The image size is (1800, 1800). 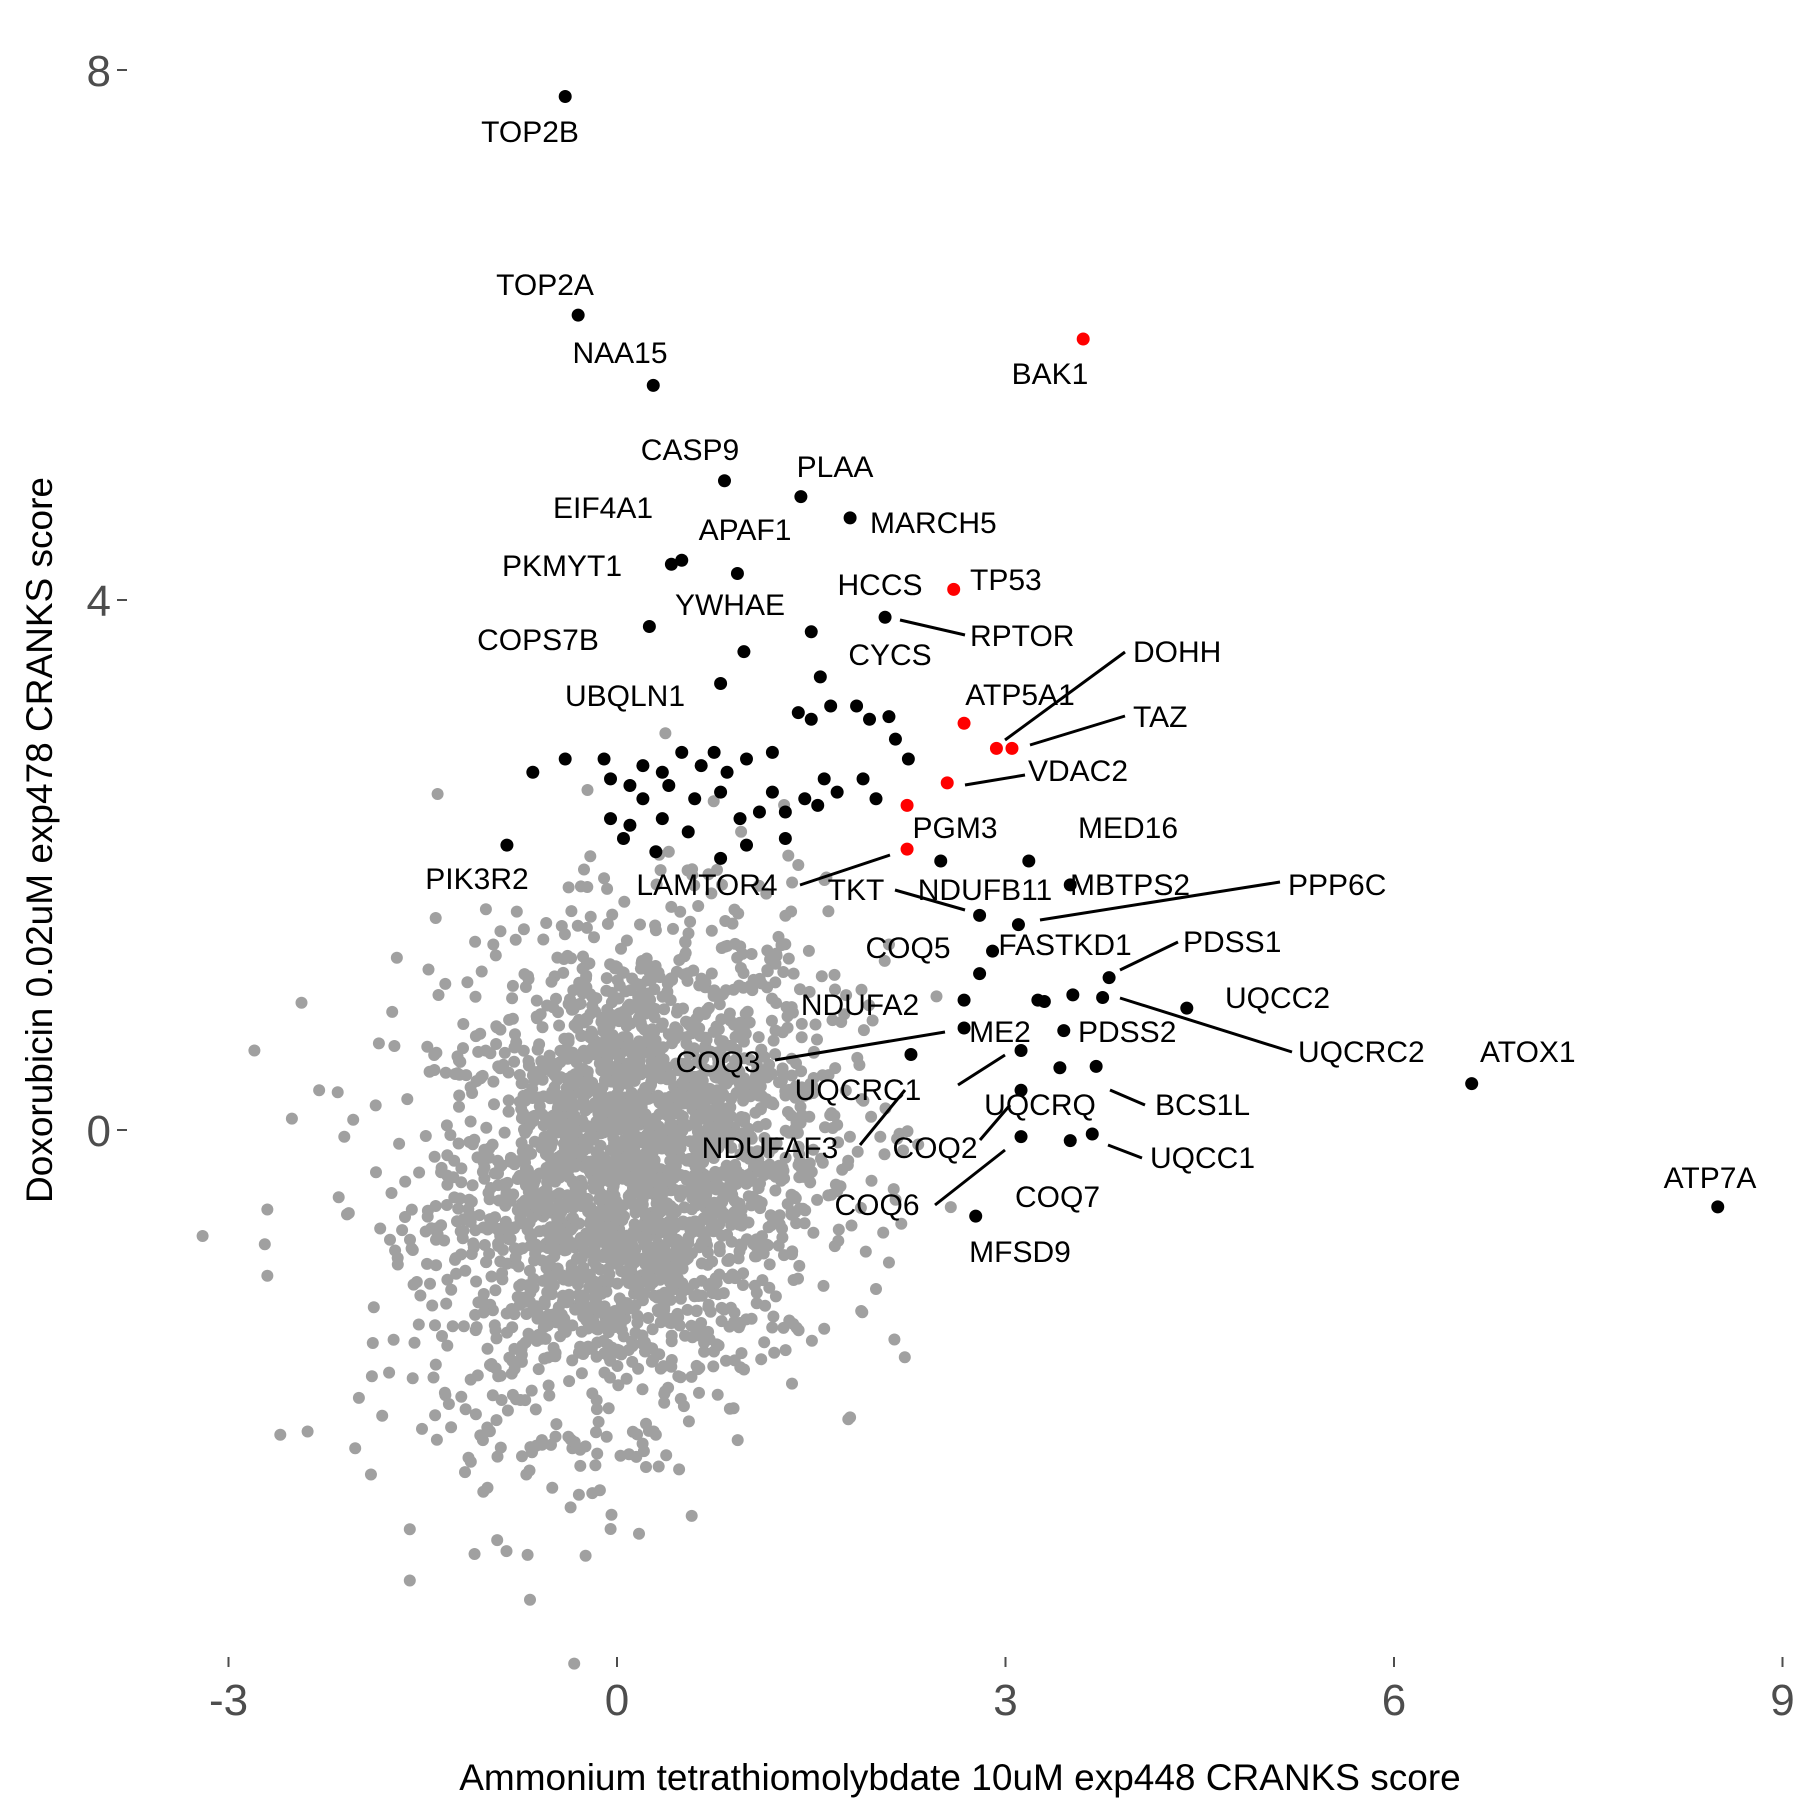 What do you see at coordinates (617, 1700) in the screenshot?
I see `x-tick-label: 0` at bounding box center [617, 1700].